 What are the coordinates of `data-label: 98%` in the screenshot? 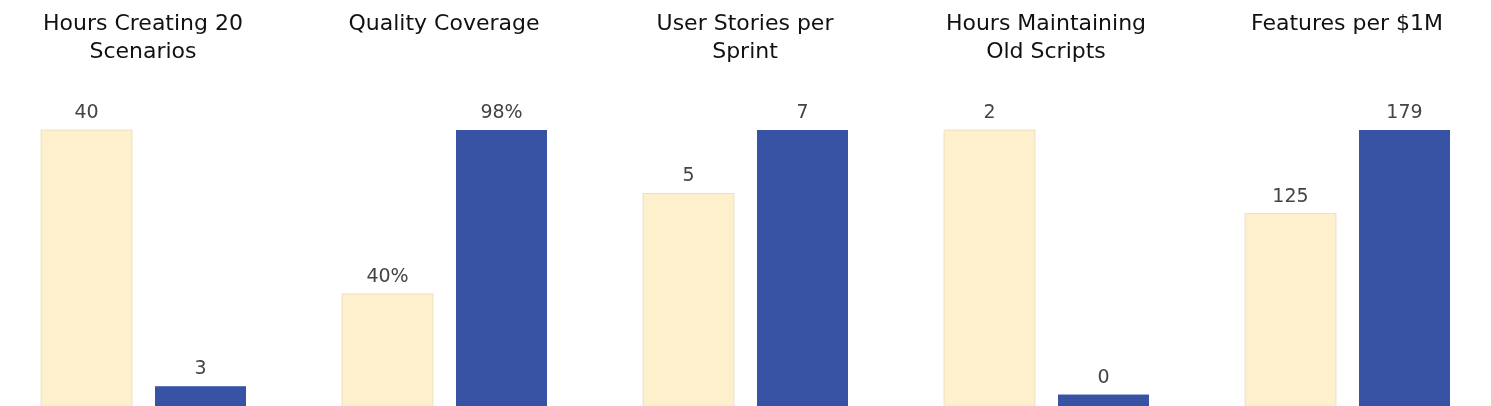 It's located at (501, 111).